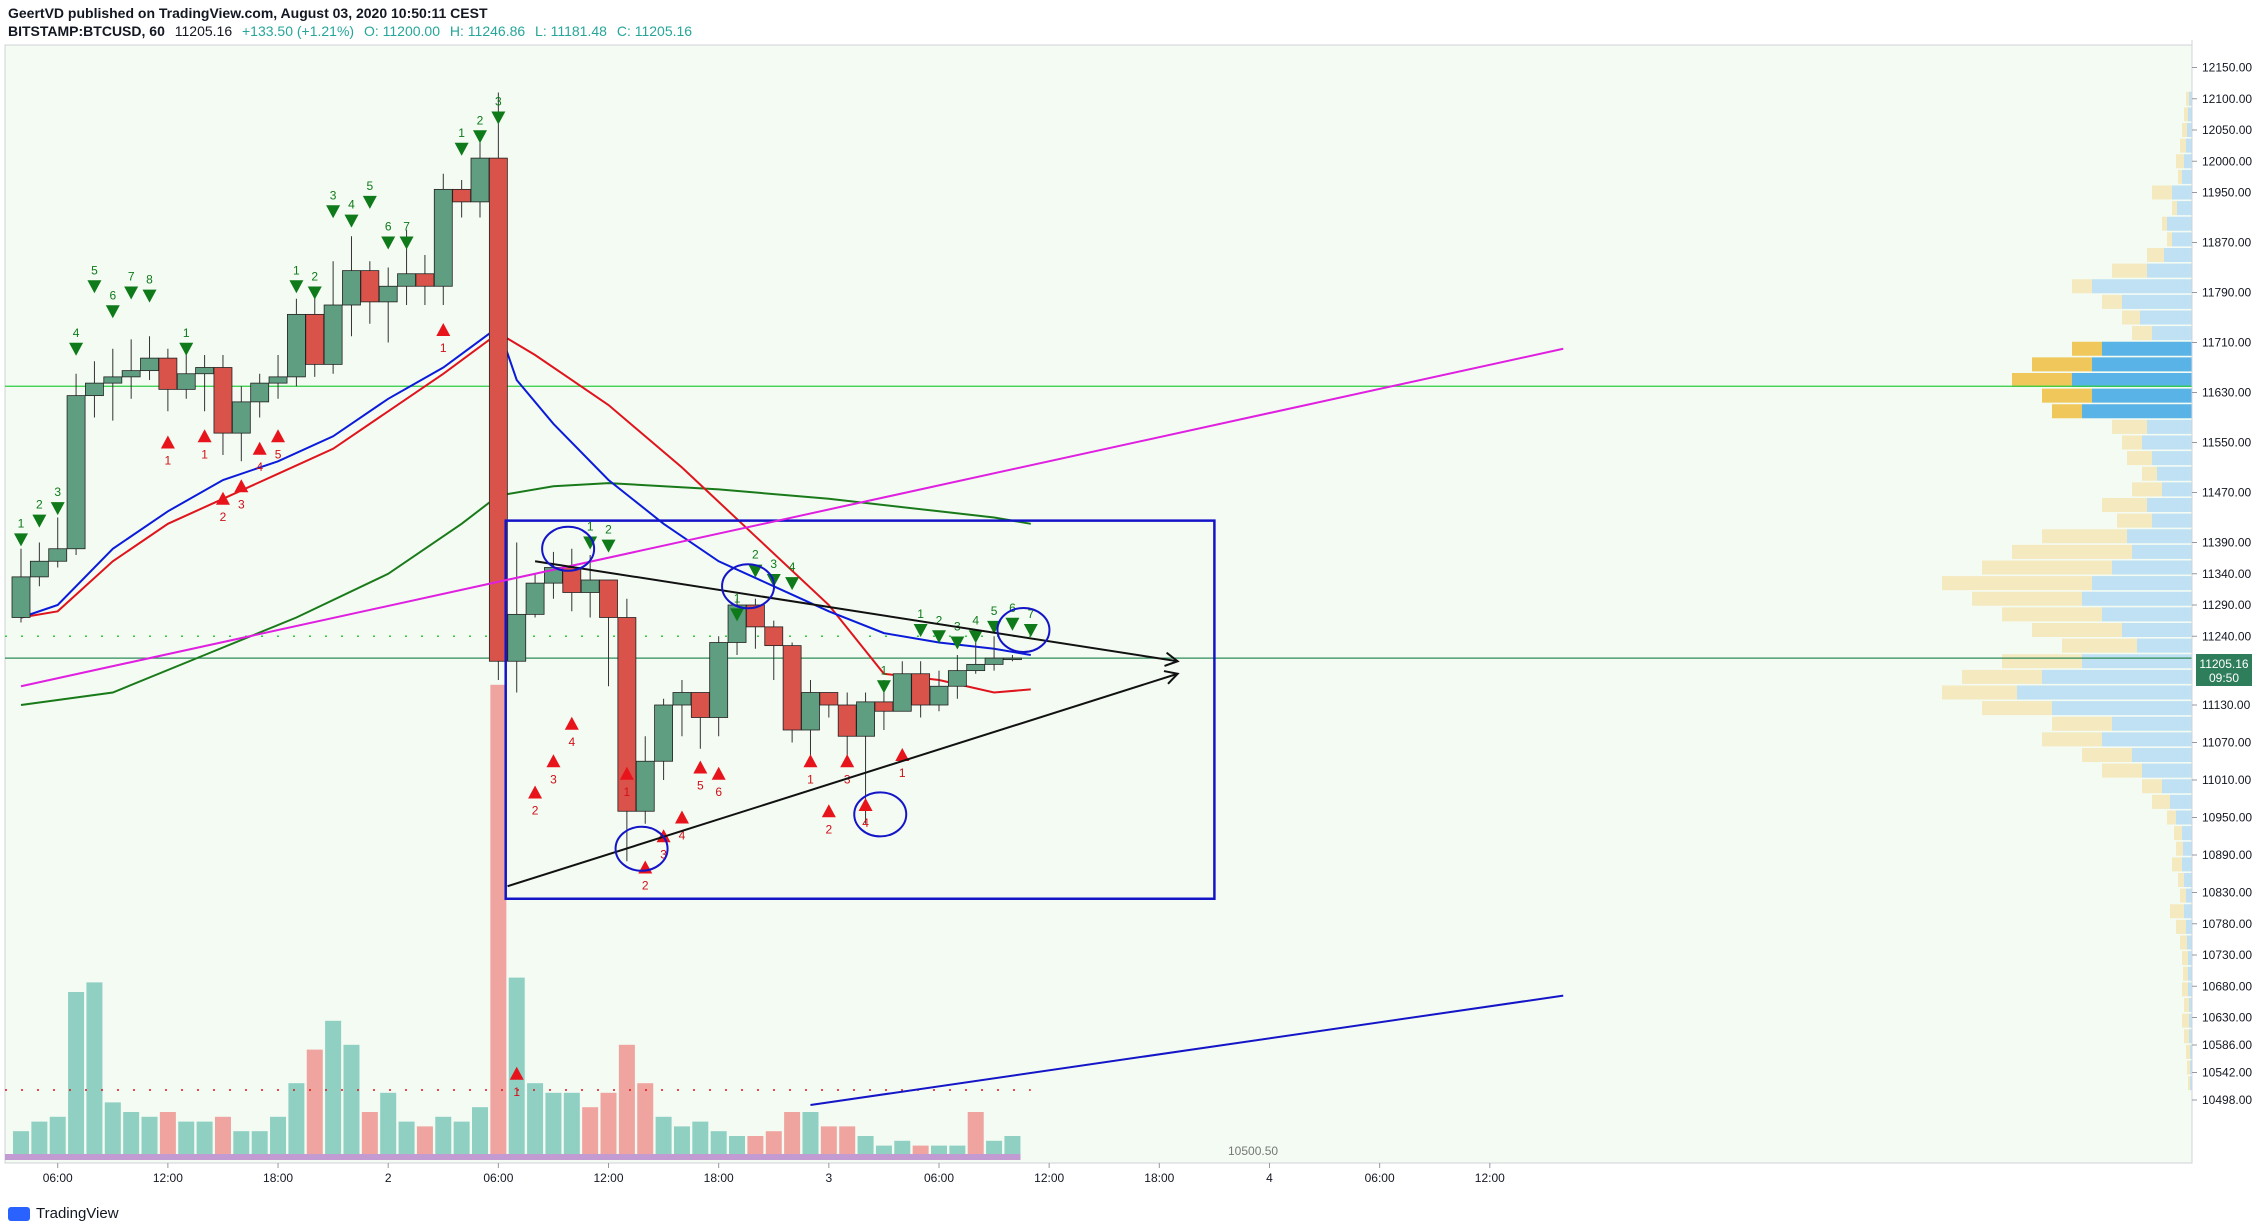  What do you see at coordinates (2227, 130) in the screenshot?
I see `price-tick-label-2: 12050.00` at bounding box center [2227, 130].